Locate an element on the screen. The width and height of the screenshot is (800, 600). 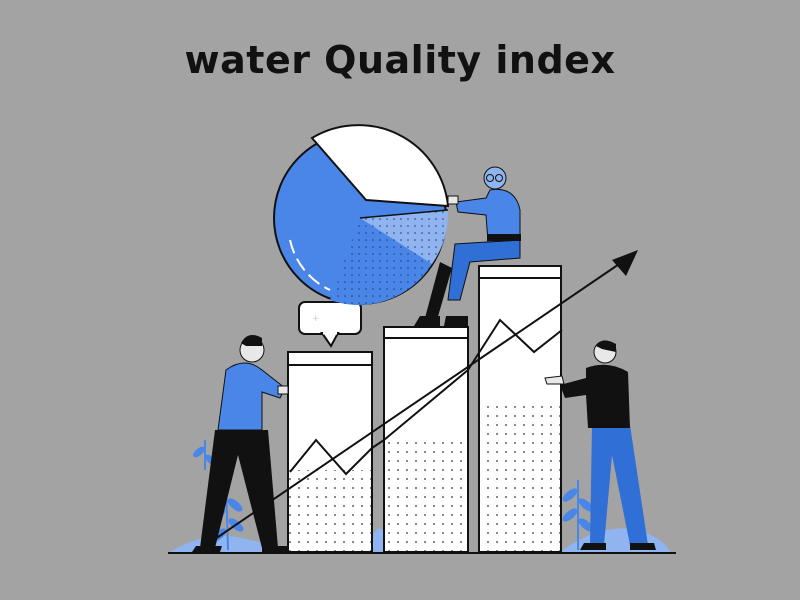
speech-bubble-icon: + is located at coordinates (330, 324).